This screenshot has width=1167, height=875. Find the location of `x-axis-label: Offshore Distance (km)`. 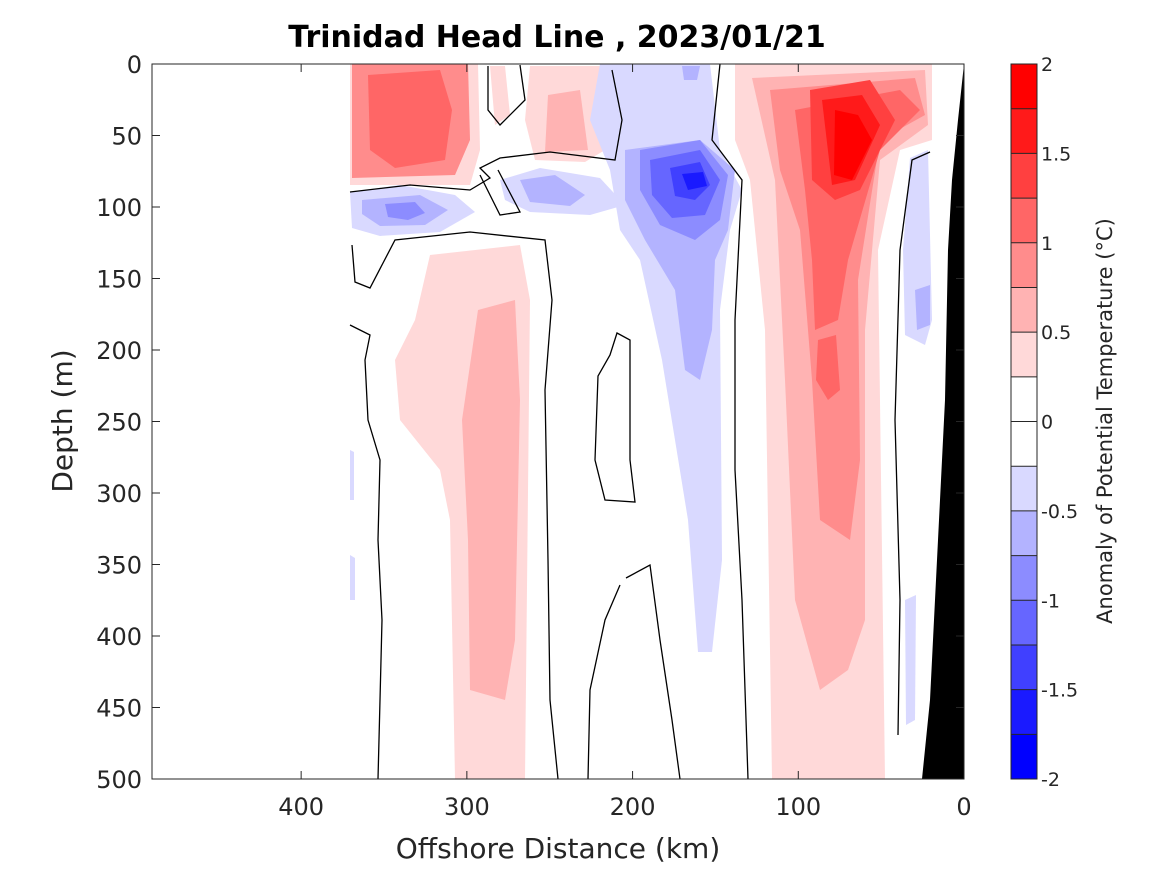

x-axis-label: Offshore Distance (km) is located at coordinates (558, 848).